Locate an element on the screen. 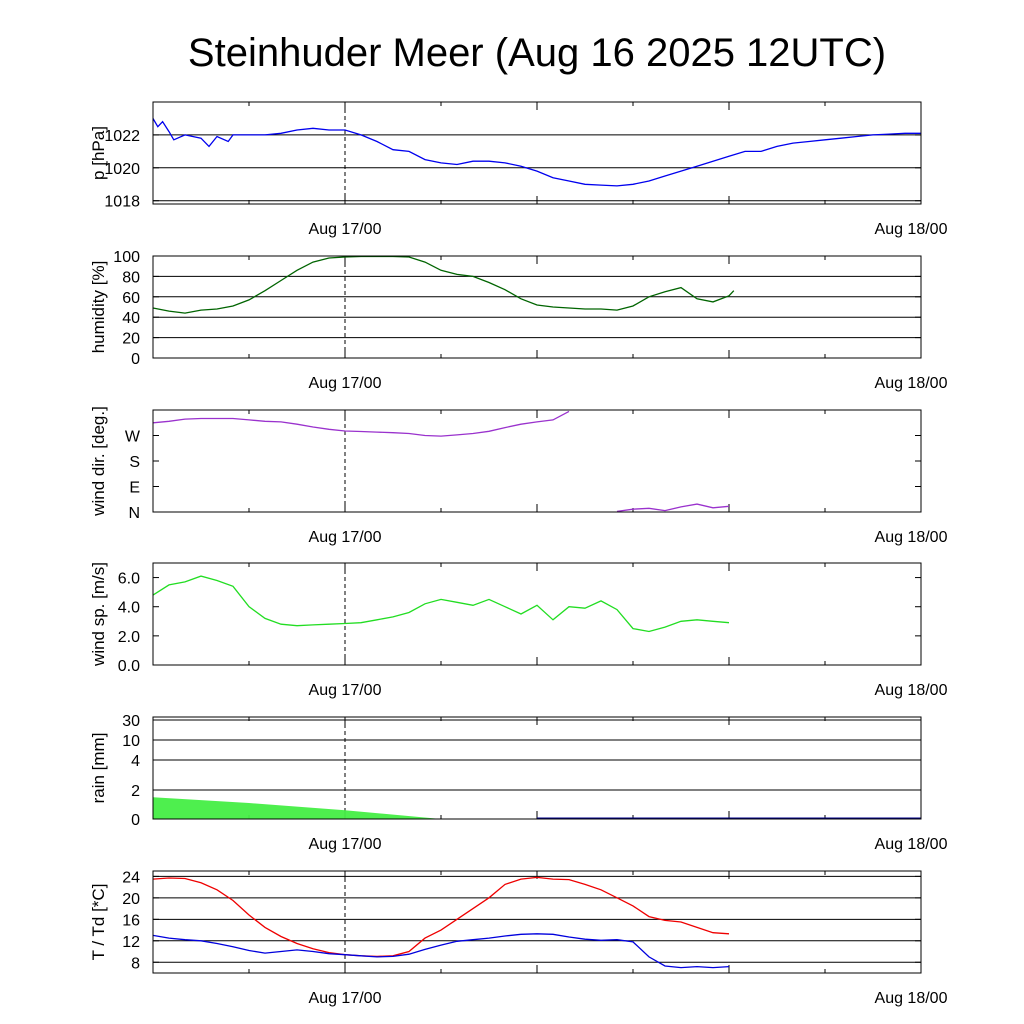 This screenshot has width=1024, height=1024. panel-frame-rain is located at coordinates (537, 768).